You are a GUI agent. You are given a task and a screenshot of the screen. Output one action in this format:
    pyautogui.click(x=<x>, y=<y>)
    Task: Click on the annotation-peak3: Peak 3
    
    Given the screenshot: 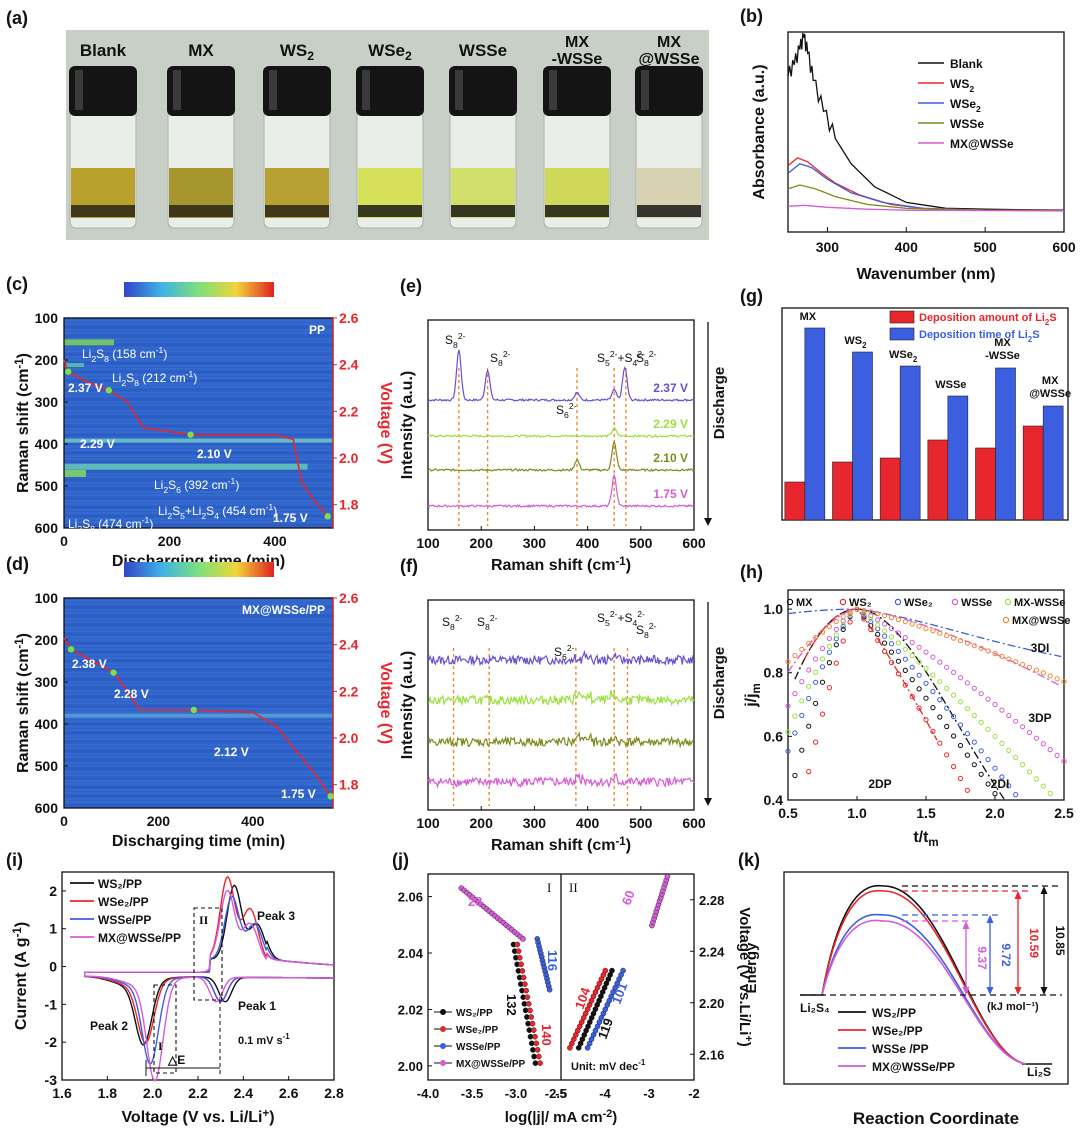 What is the action you would take?
    pyautogui.click(x=276, y=916)
    